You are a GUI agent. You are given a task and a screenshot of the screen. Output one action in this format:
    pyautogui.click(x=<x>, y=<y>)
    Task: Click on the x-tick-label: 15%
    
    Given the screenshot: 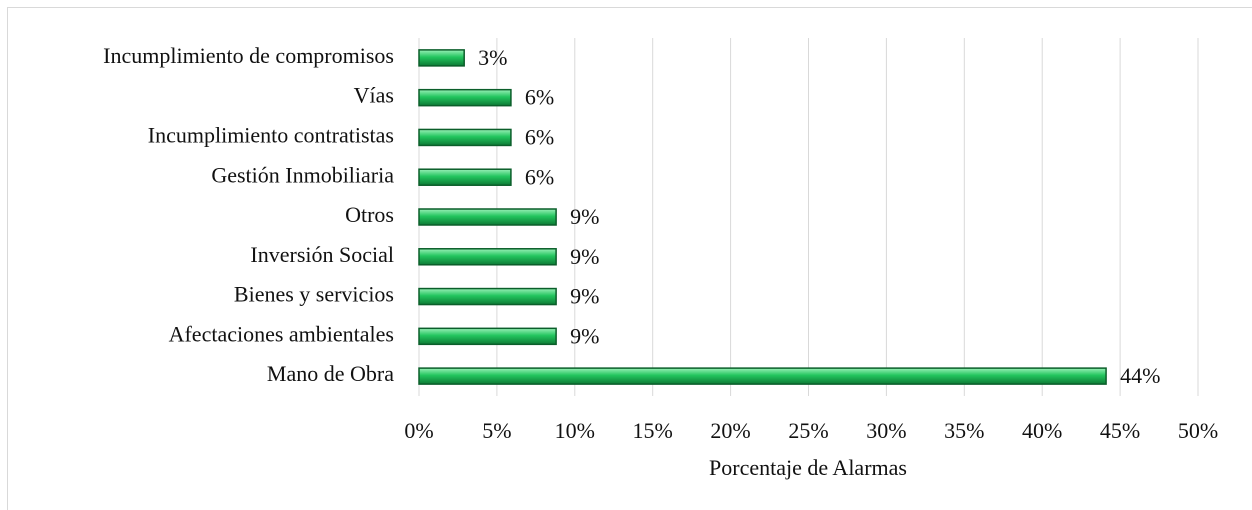 What is the action you would take?
    pyautogui.click(x=653, y=430)
    